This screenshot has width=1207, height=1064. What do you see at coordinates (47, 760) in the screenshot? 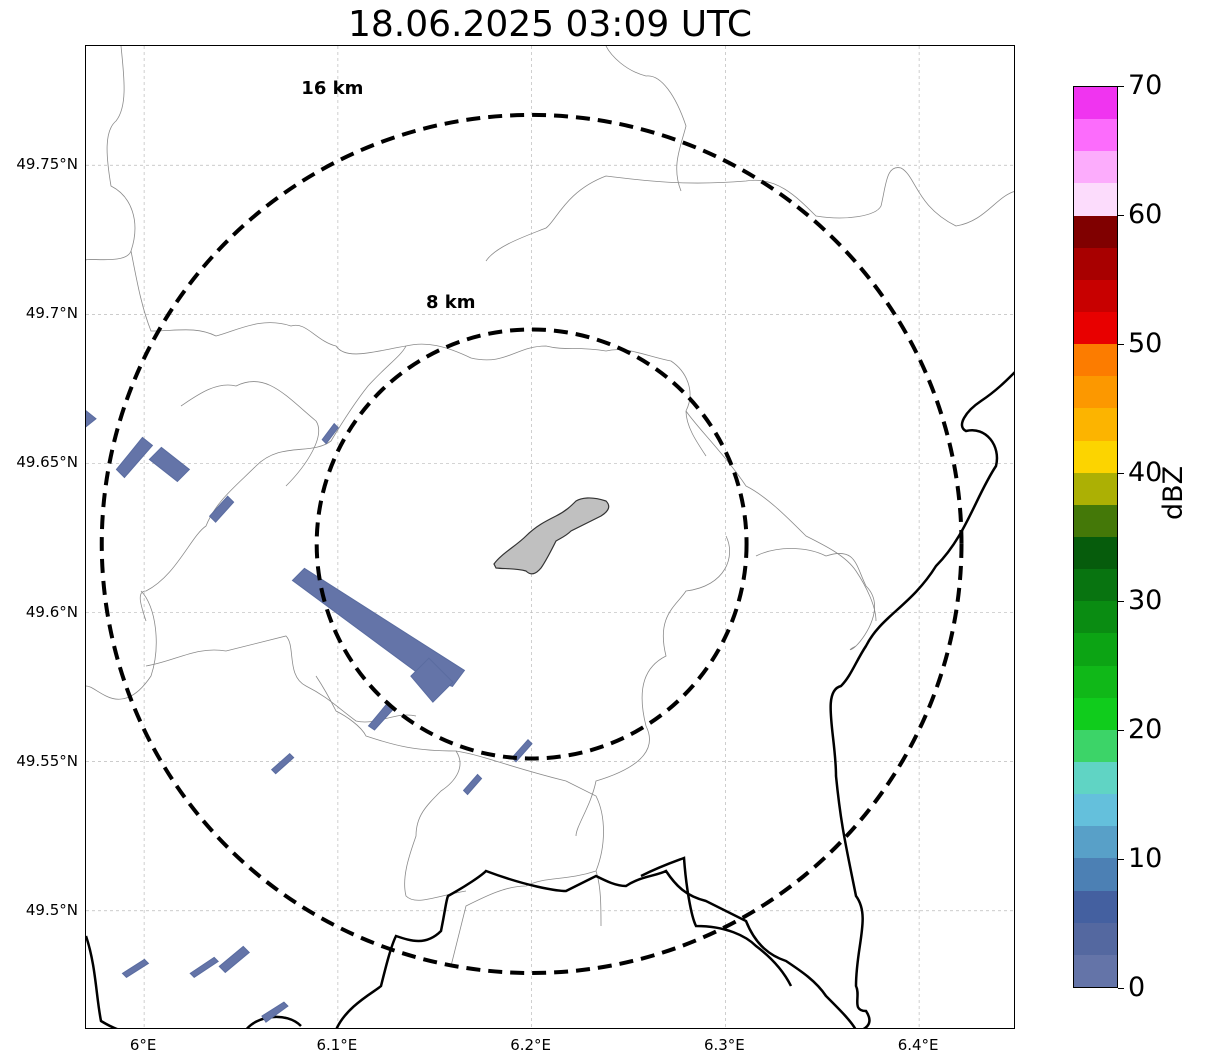
I see `lat-tick-label-4: 49.55°N` at bounding box center [47, 760].